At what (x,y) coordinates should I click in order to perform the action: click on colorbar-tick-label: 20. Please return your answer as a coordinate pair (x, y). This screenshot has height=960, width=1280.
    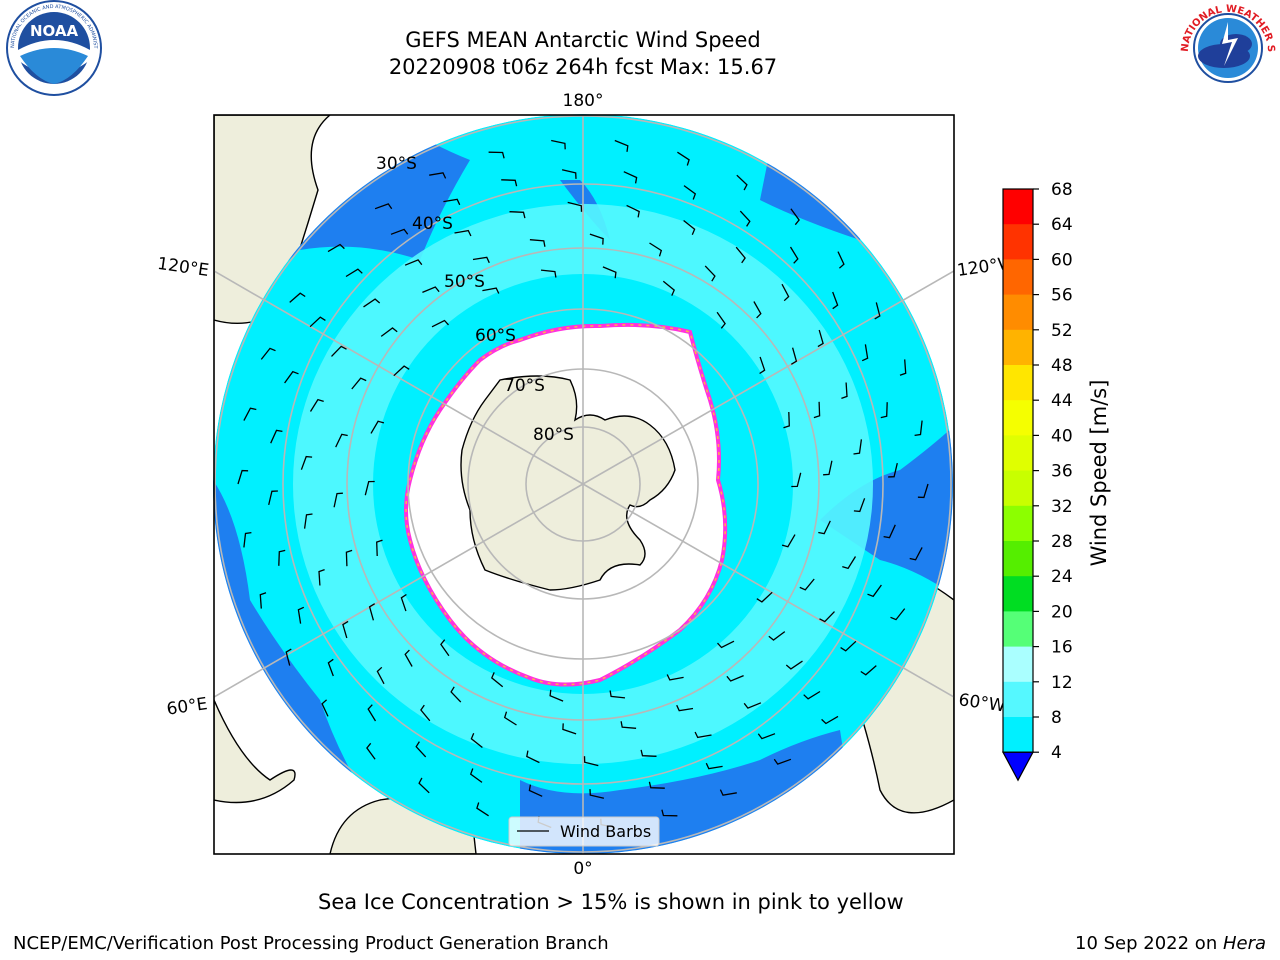
    Looking at the image, I should click on (1062, 612).